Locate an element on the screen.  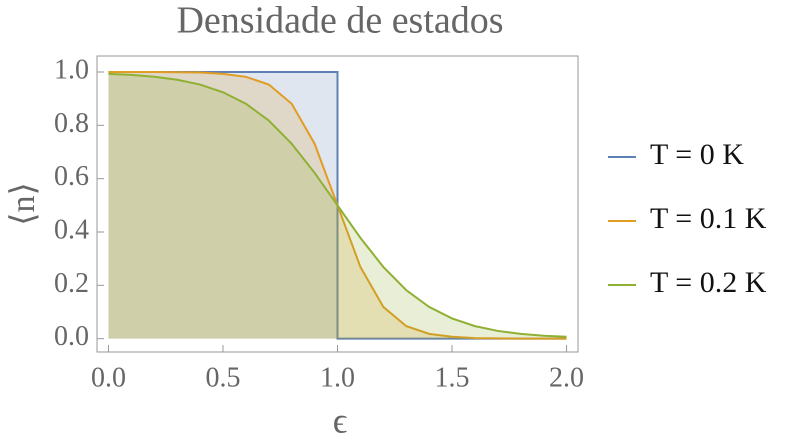
legend-label: T = 0.1 K is located at coordinates (708, 218).